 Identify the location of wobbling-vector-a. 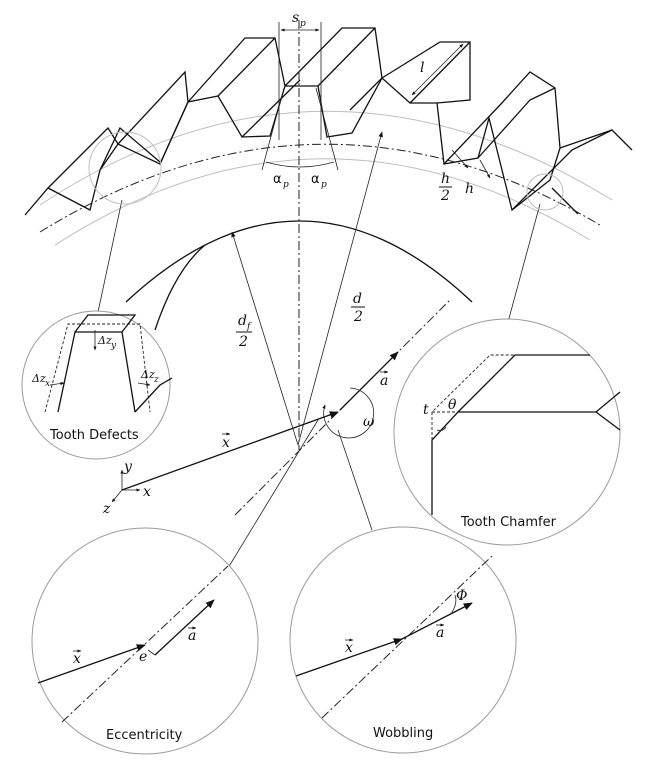
(436, 621).